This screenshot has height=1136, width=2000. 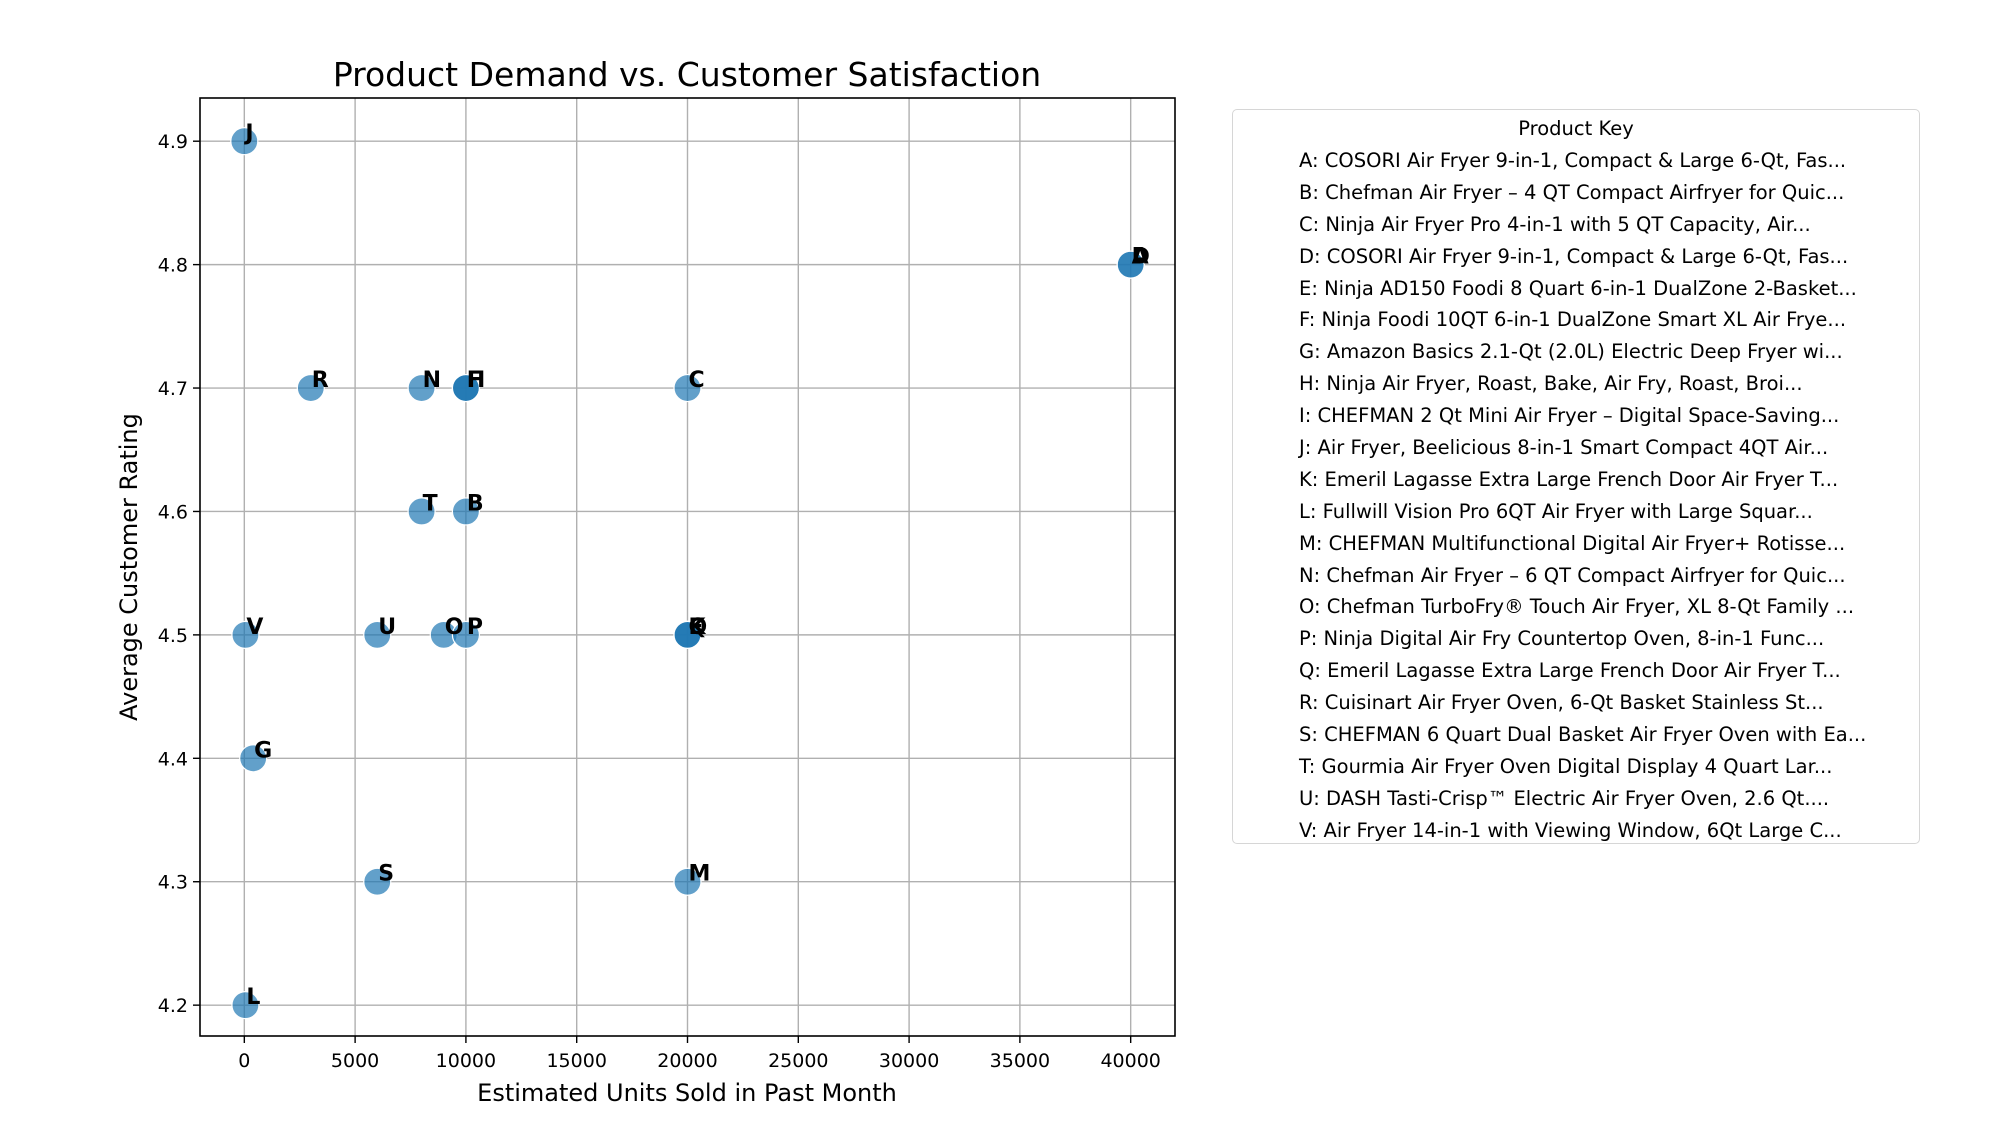 I want to click on y-tick-label: 4.6, so click(x=173, y=512).